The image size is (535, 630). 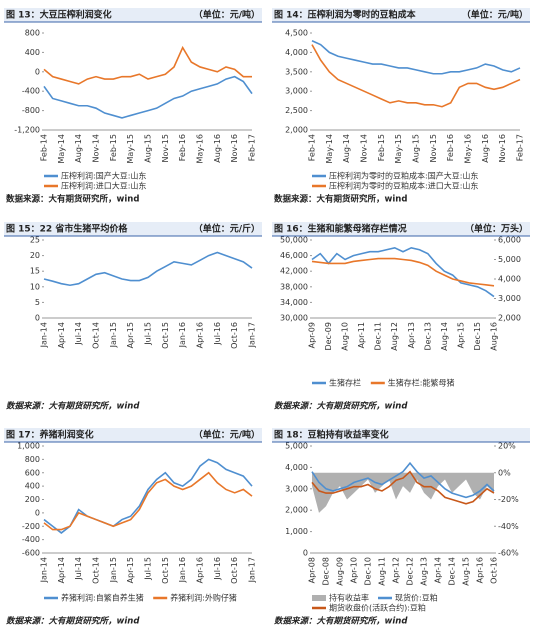 What do you see at coordinates (294, 286) in the screenshot?
I see `y-tick-label: 38,000` at bounding box center [294, 286].